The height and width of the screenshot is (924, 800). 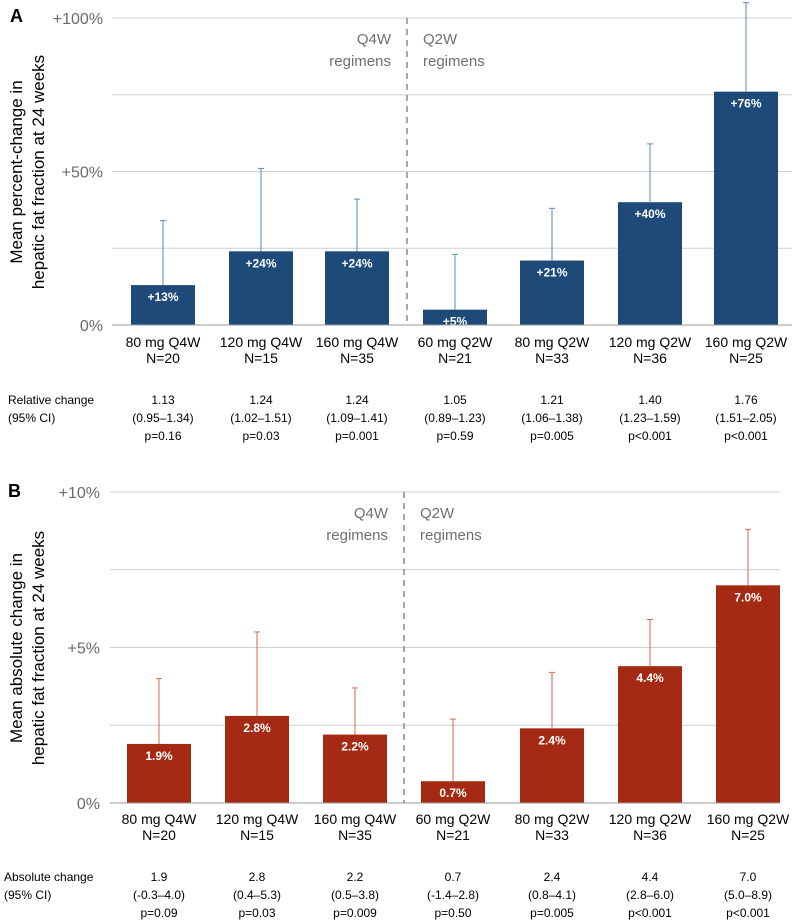 What do you see at coordinates (16, 171) in the screenshot?
I see `panel-a-ylabel-line1: Mean percent-change in` at bounding box center [16, 171].